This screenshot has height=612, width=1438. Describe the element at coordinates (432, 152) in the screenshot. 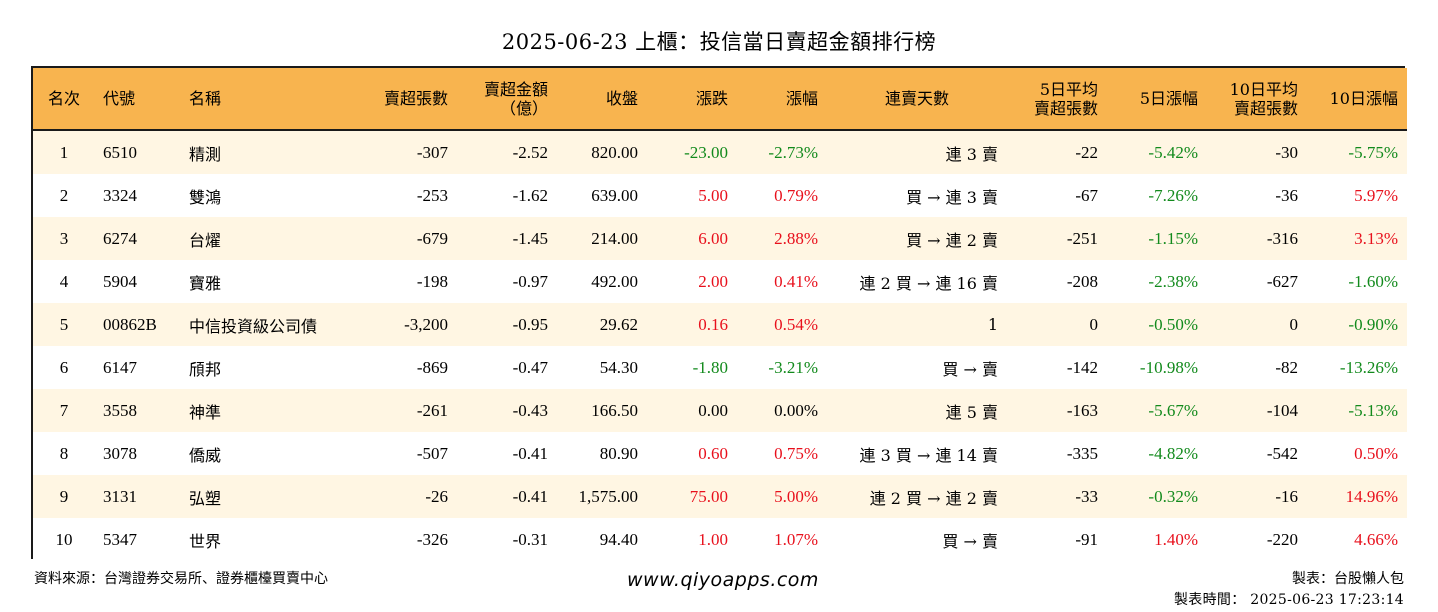

I see `cell-sell-shares: -307` at that location.